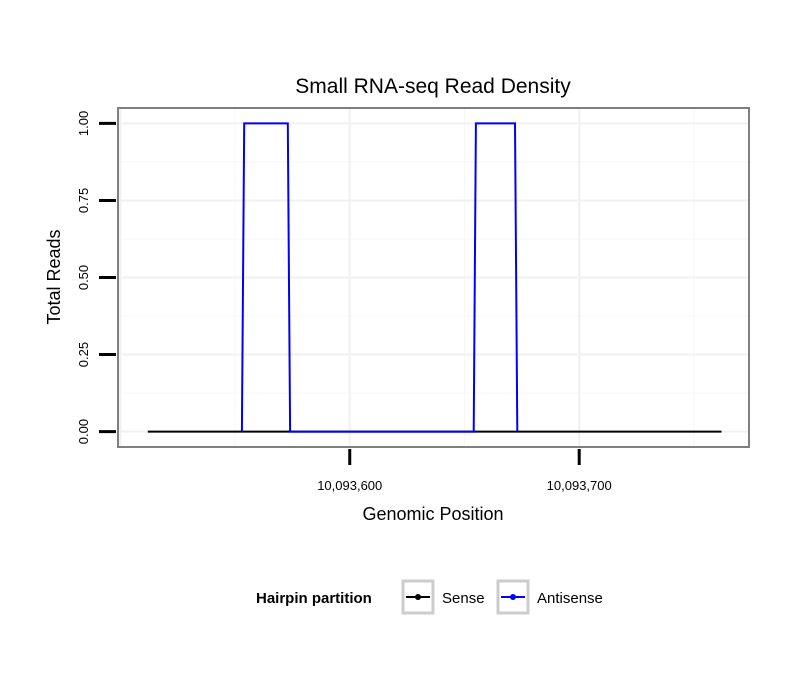 The width and height of the screenshot is (810, 690). Describe the element at coordinates (349, 485) in the screenshot. I see `x-tick-label: 10,093,600` at that location.